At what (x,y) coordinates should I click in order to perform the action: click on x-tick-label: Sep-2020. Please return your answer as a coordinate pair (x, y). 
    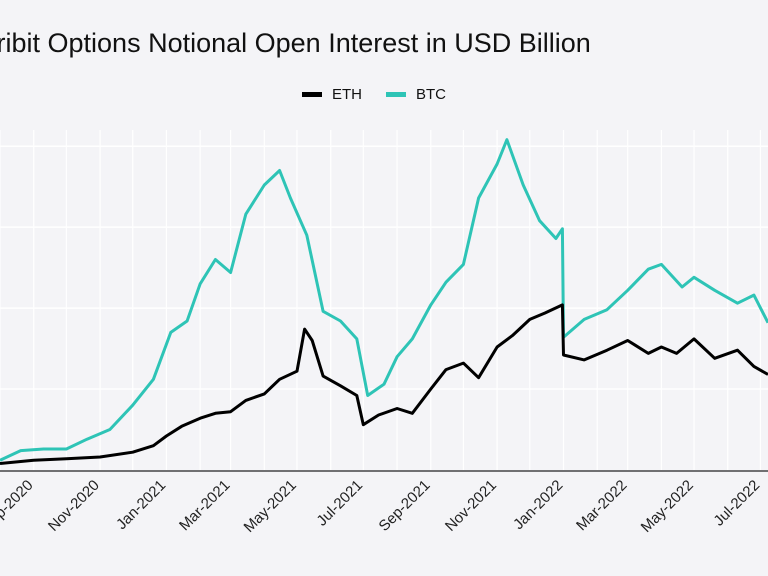
    Looking at the image, I should click on (18, 506).